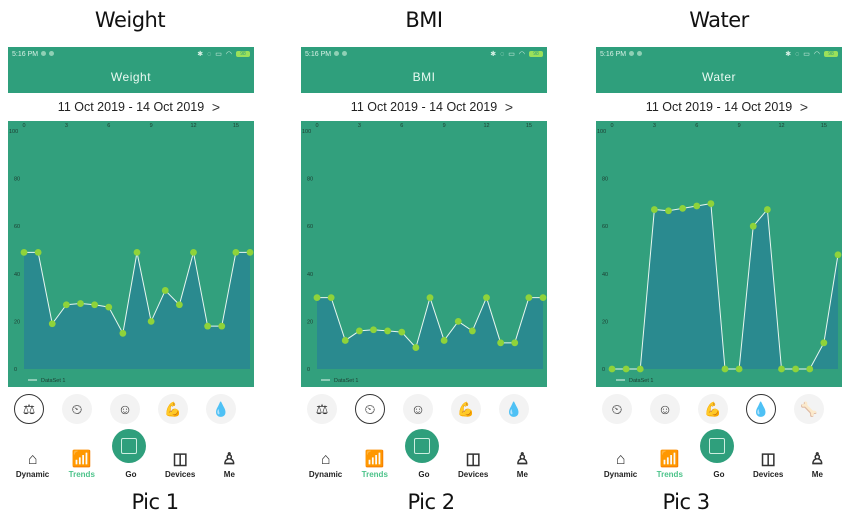 The width and height of the screenshot is (856, 521). I want to click on y-tick-label: 60, so click(605, 227).